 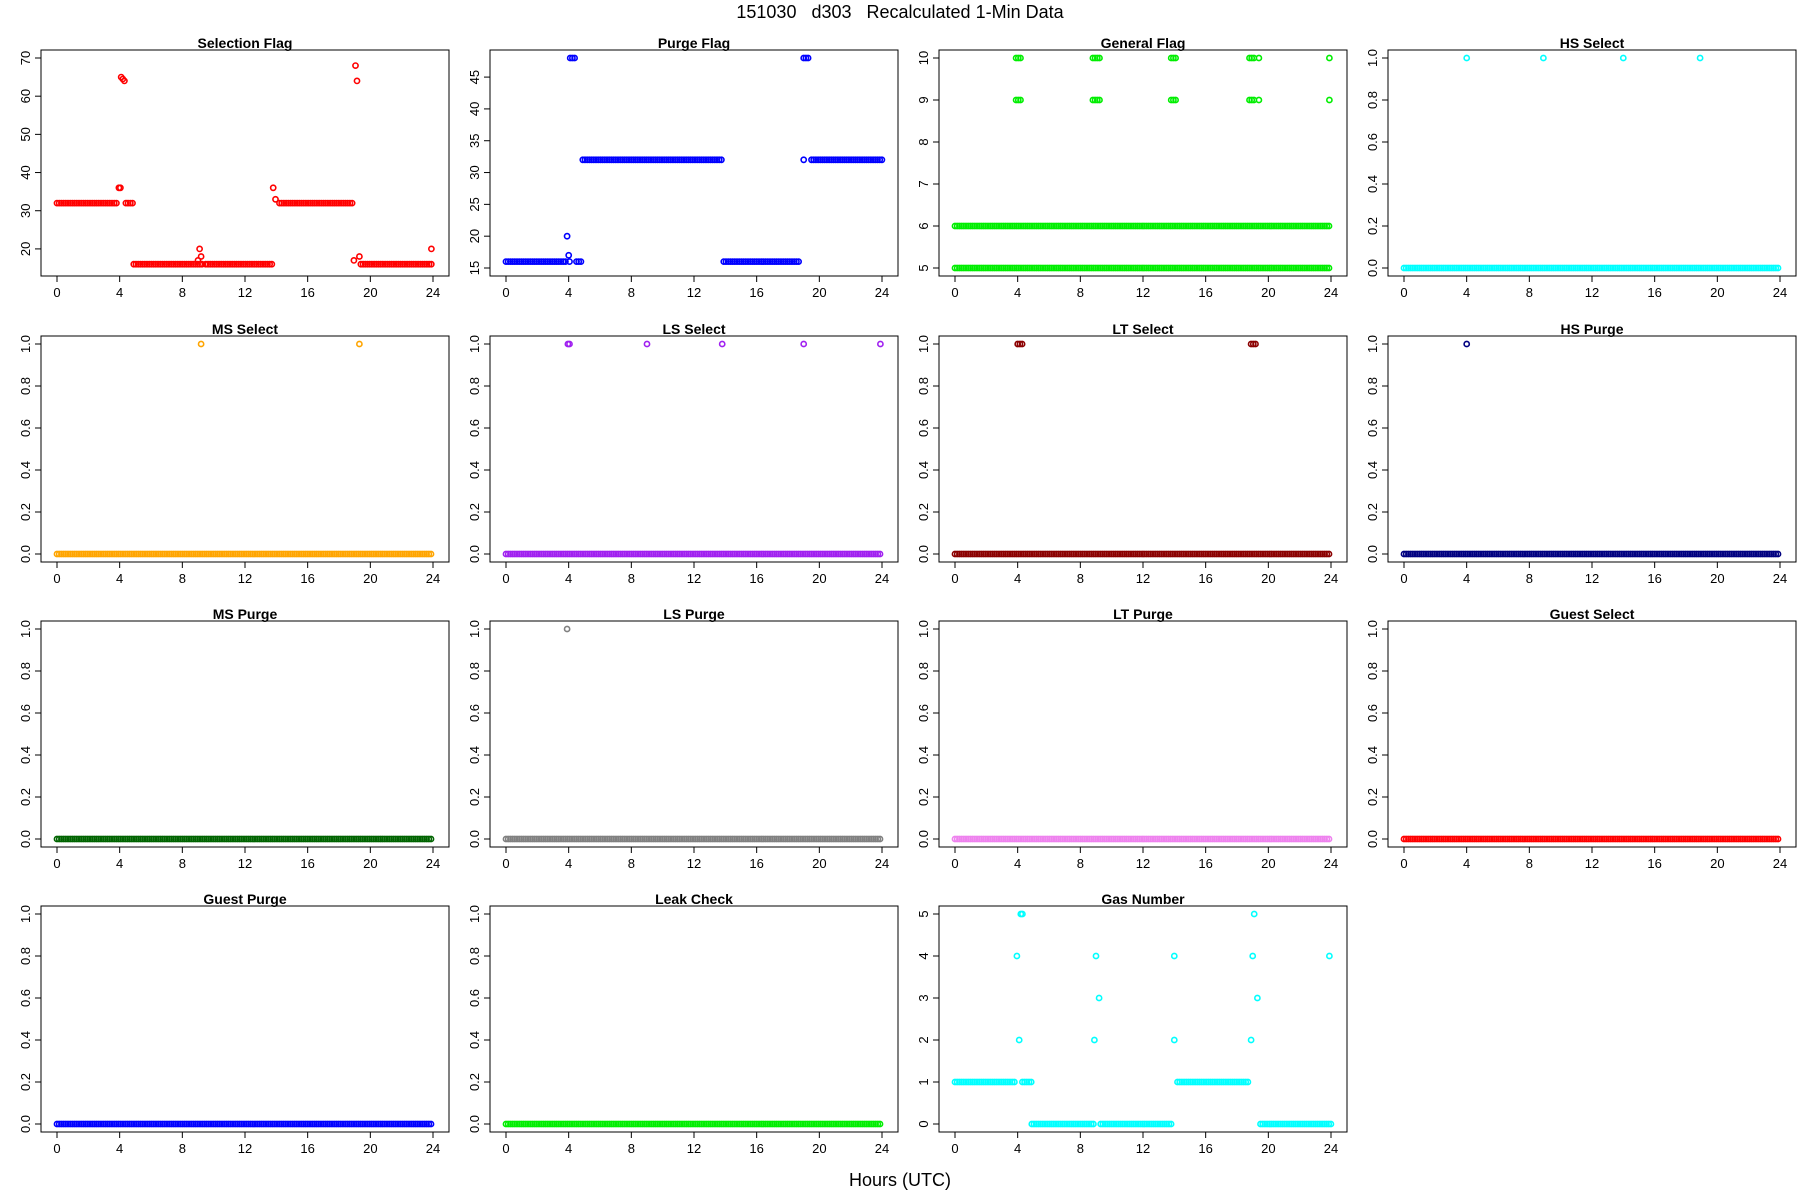 I want to click on panel-title: LT Select, so click(x=1143, y=329).